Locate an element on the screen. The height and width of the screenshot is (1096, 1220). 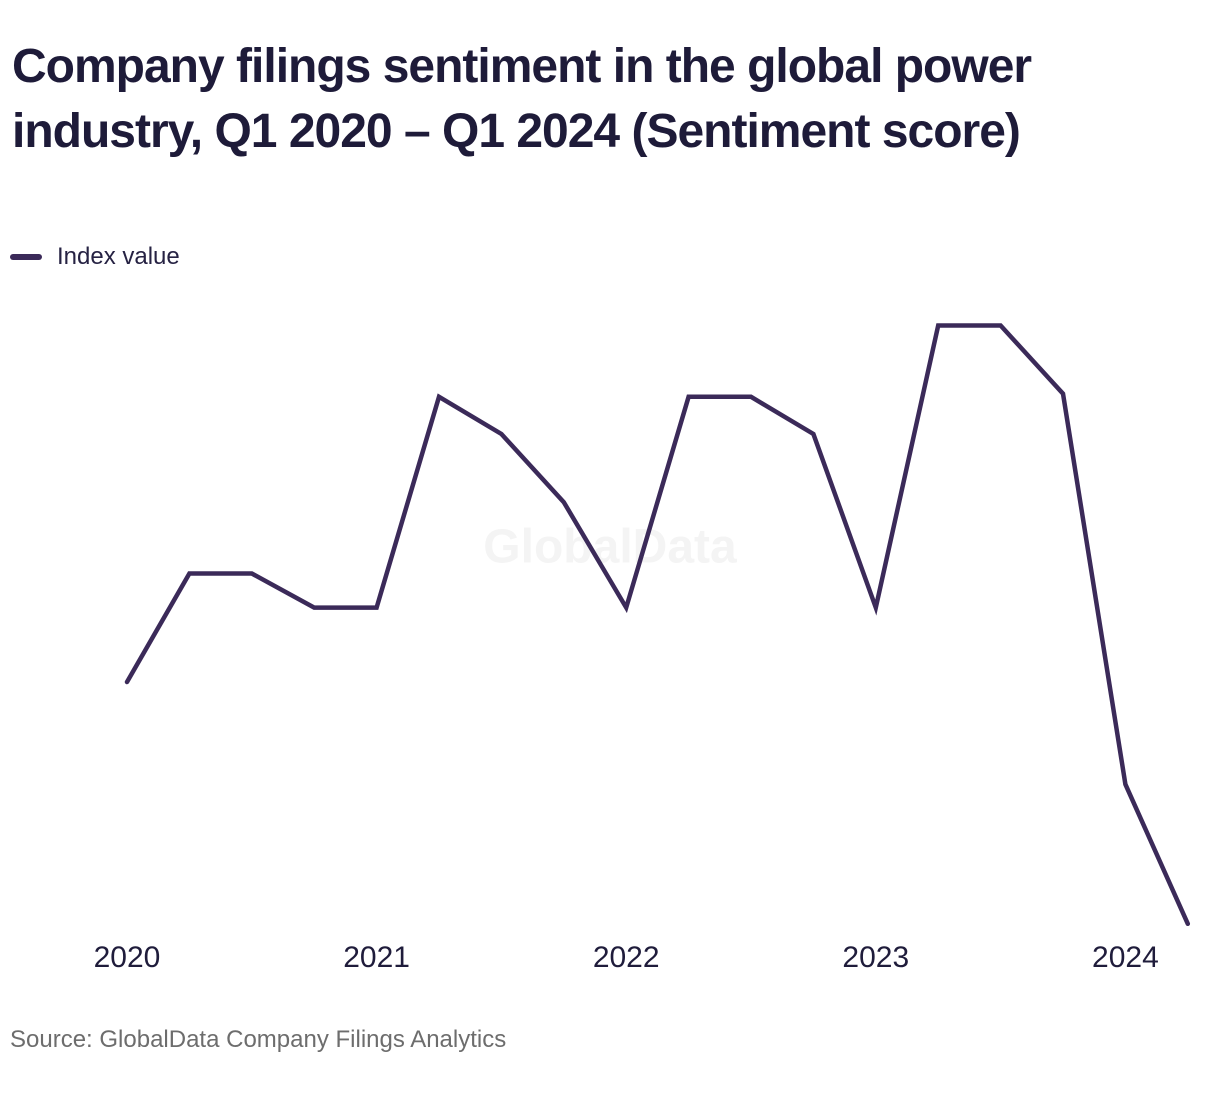
x-axis-tick-2024: 2024 is located at coordinates (1125, 957).